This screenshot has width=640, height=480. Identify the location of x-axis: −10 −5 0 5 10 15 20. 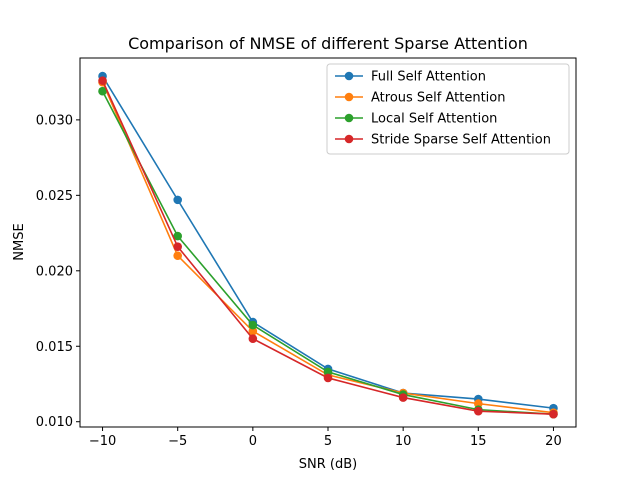
(325, 438).